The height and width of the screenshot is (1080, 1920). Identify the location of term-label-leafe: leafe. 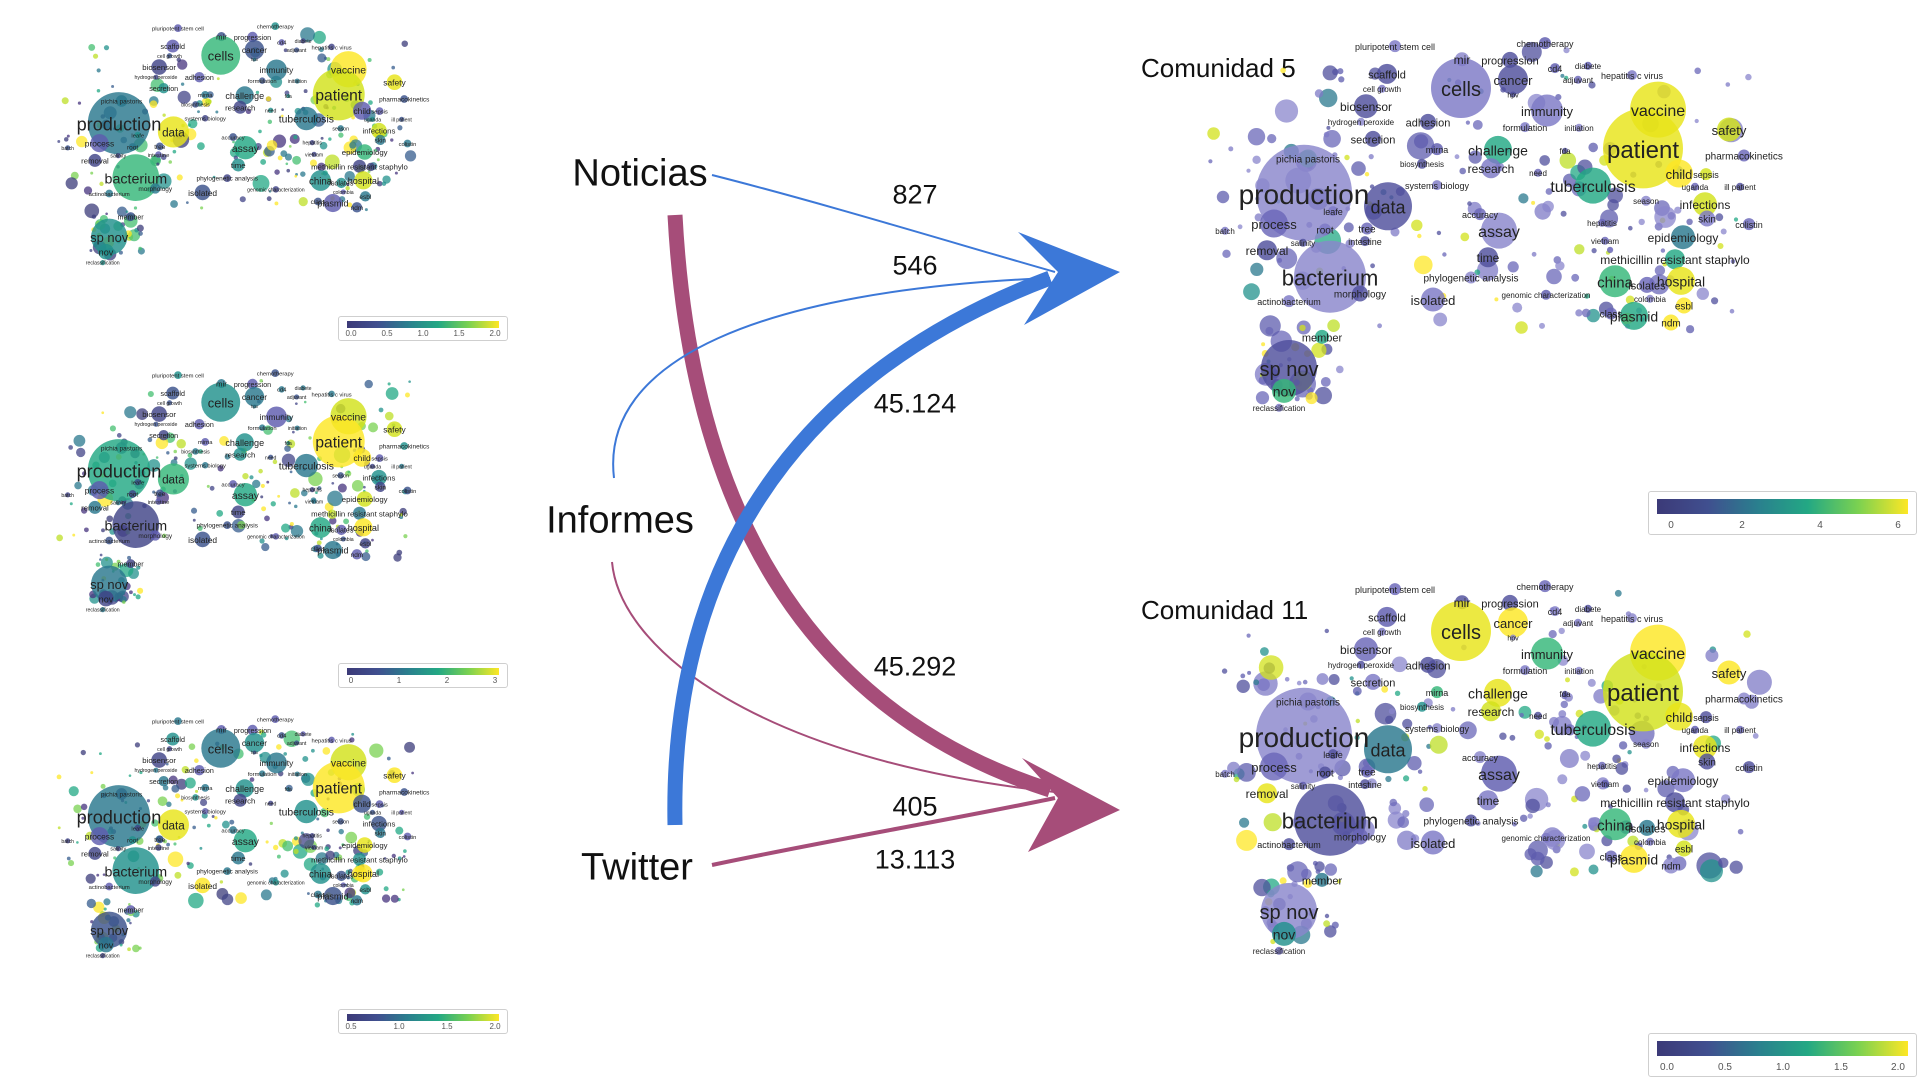
(137, 136).